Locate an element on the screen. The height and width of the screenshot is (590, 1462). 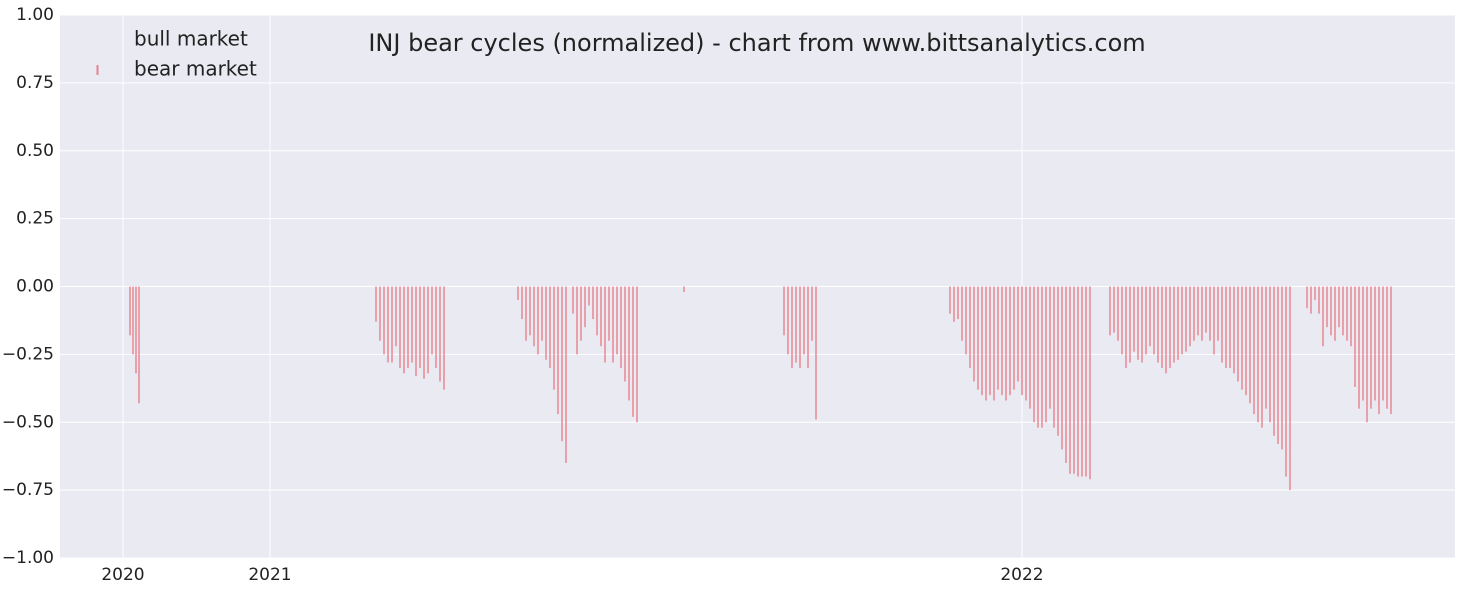
y-tick-label: −0.75 is located at coordinates (28, 490).